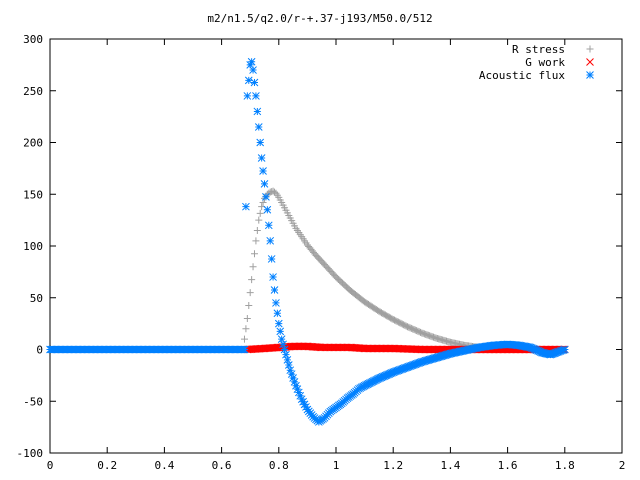 The image size is (640, 480). What do you see at coordinates (565, 465) in the screenshot?
I see `x-tick-label: 1.8` at bounding box center [565, 465].